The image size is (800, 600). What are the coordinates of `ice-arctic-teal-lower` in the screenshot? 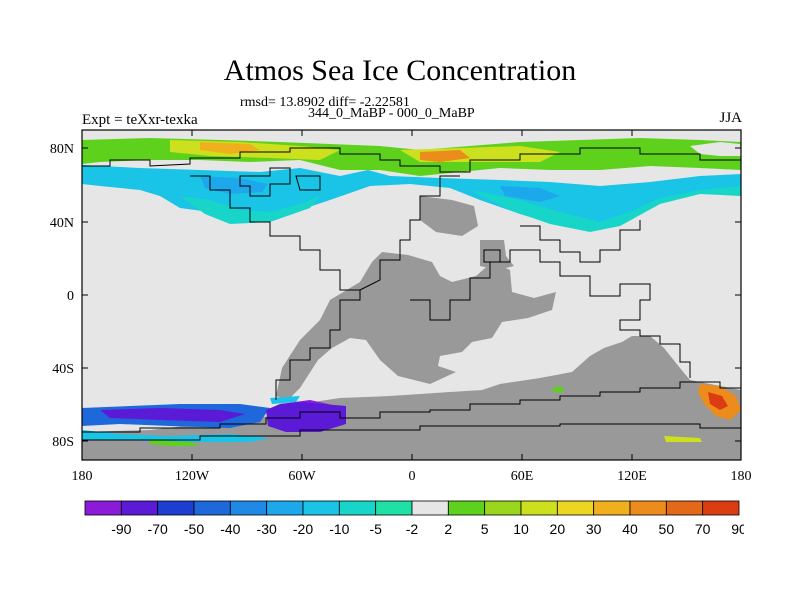 It's located at (250, 210).